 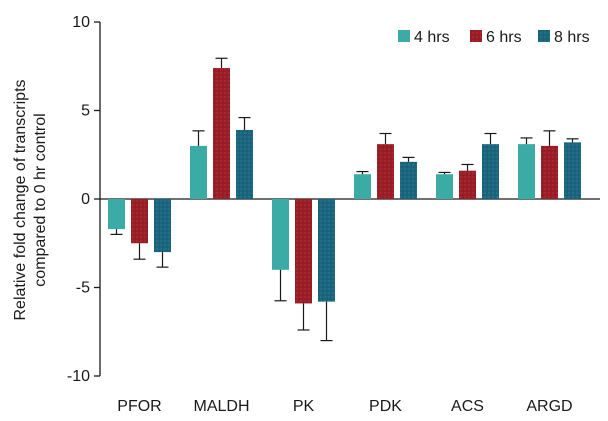 I want to click on y-tick-label: 5, so click(x=85, y=111).